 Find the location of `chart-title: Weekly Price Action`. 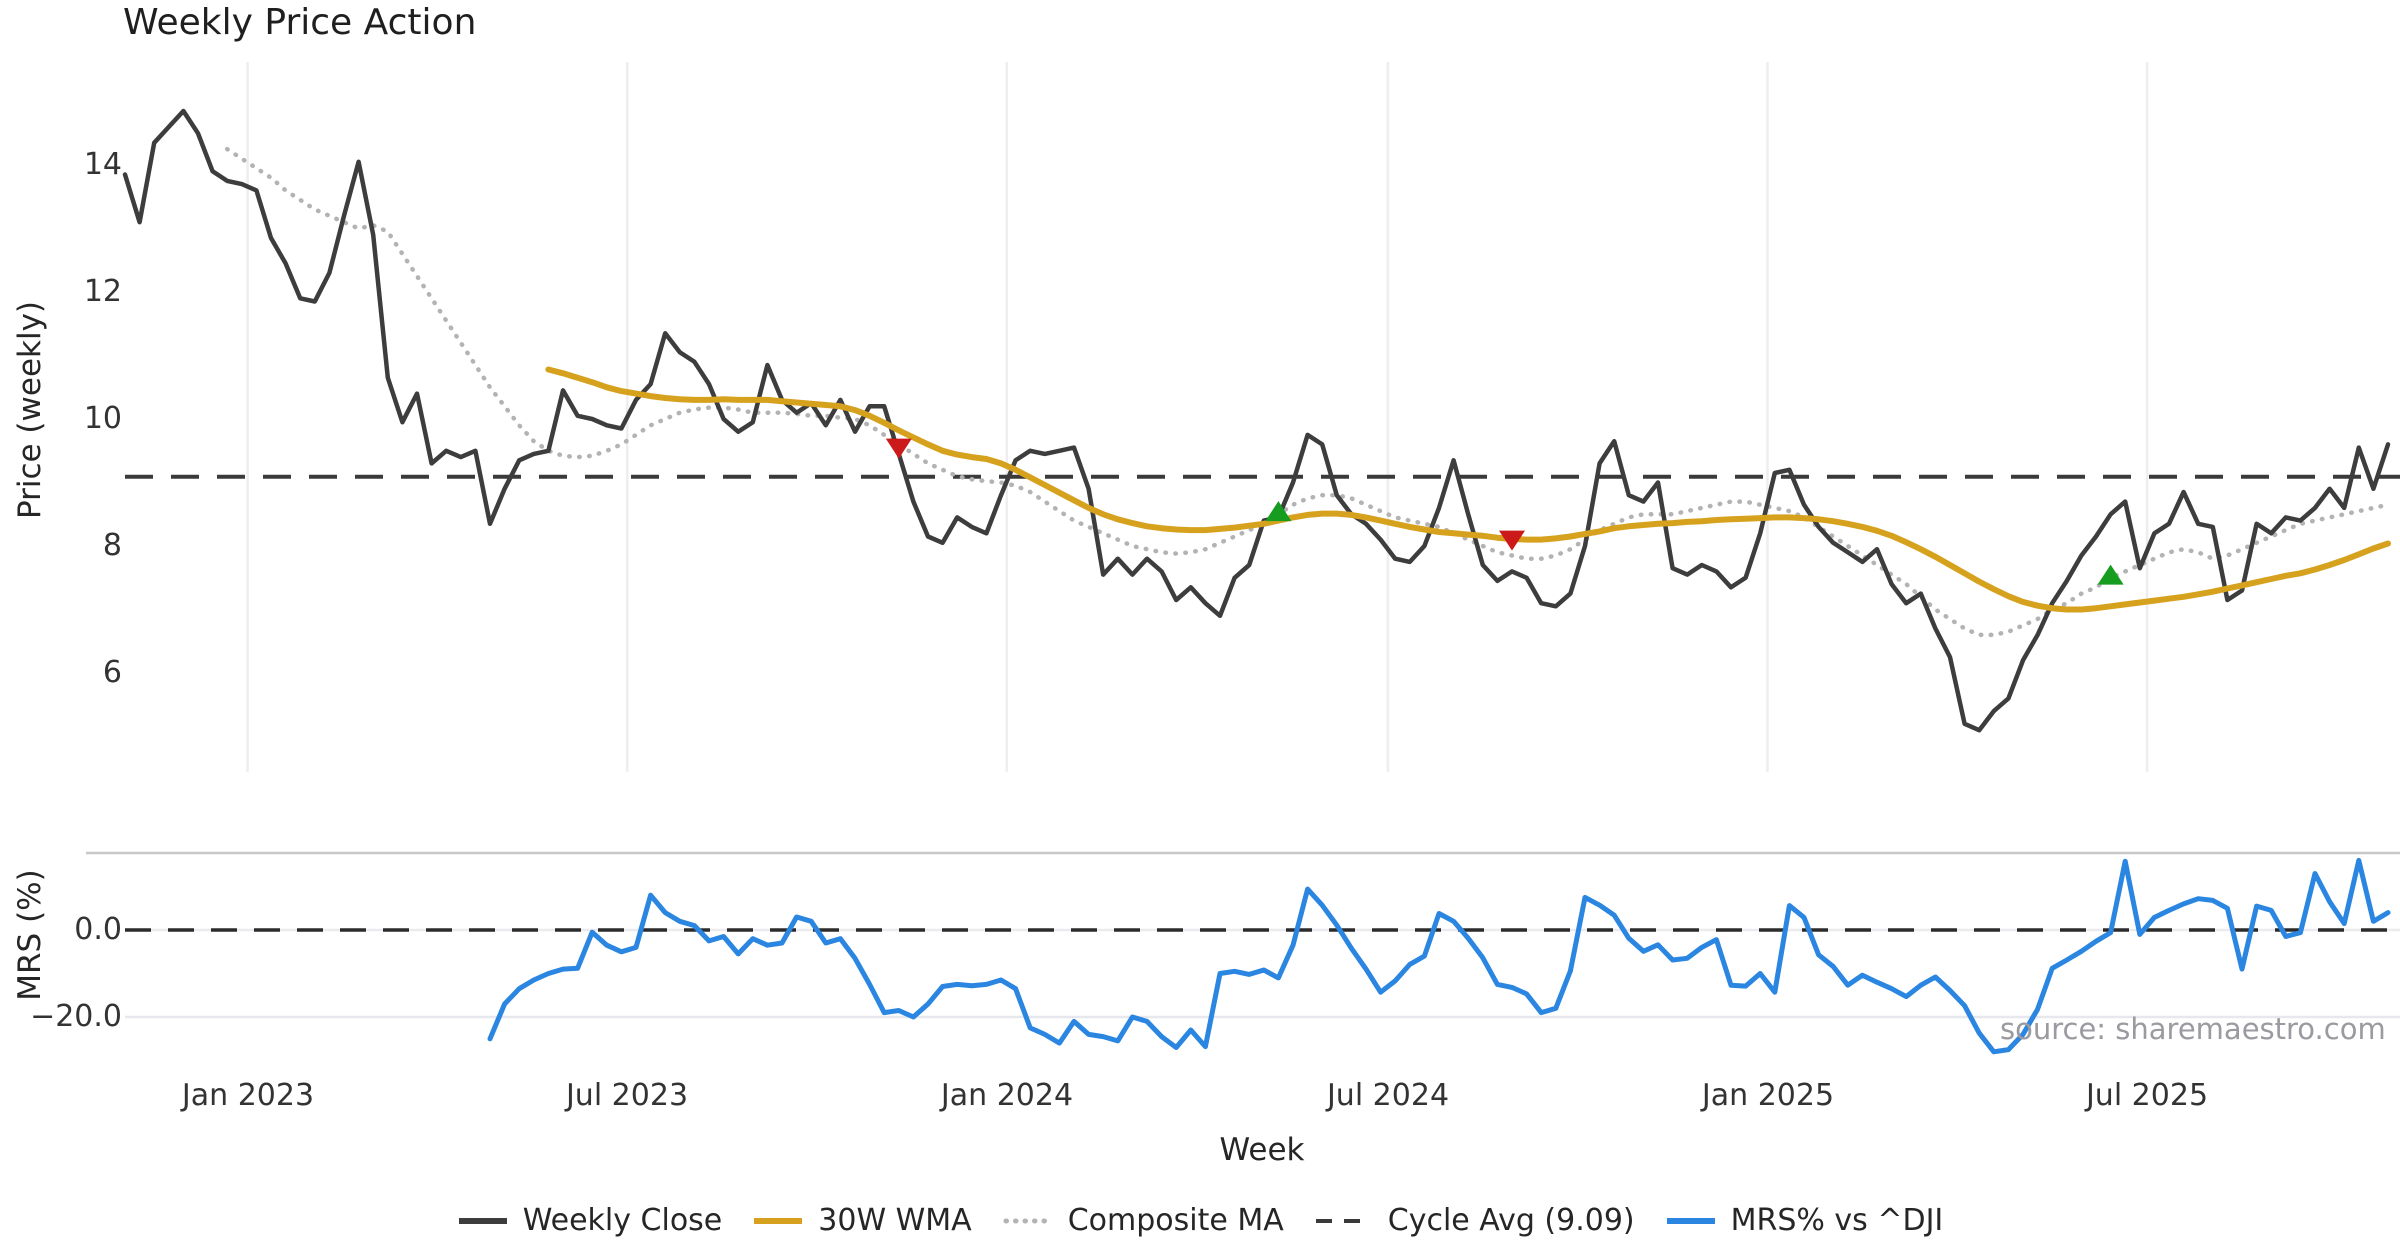

chart-title: Weekly Price Action is located at coordinates (300, 22).